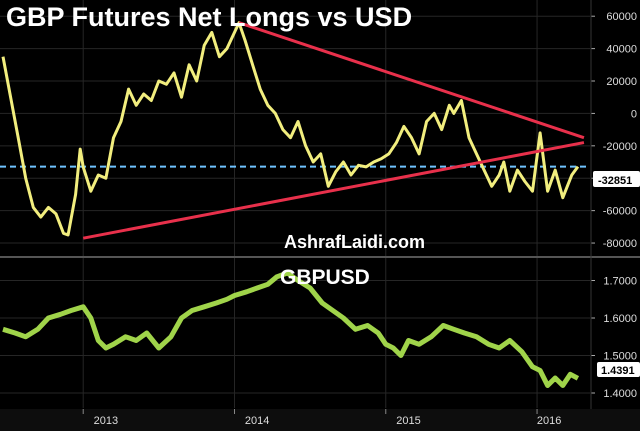 The image size is (640, 431). Describe the element at coordinates (106, 421) in the screenshot. I see `time-tick-label: 2013` at that location.